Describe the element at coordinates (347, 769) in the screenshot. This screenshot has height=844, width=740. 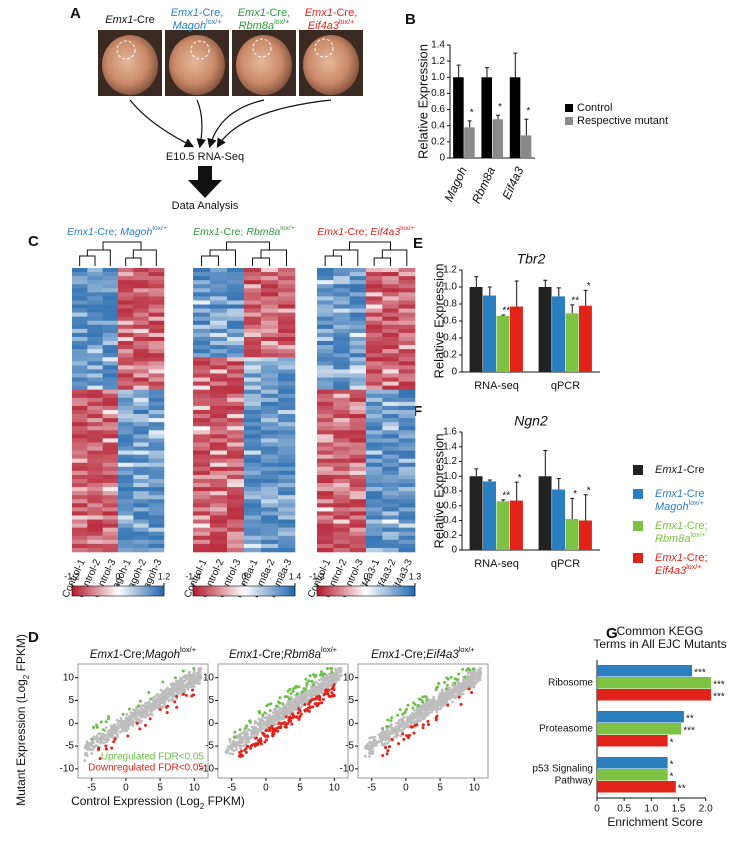
I see `y-tick-label: -10` at that location.